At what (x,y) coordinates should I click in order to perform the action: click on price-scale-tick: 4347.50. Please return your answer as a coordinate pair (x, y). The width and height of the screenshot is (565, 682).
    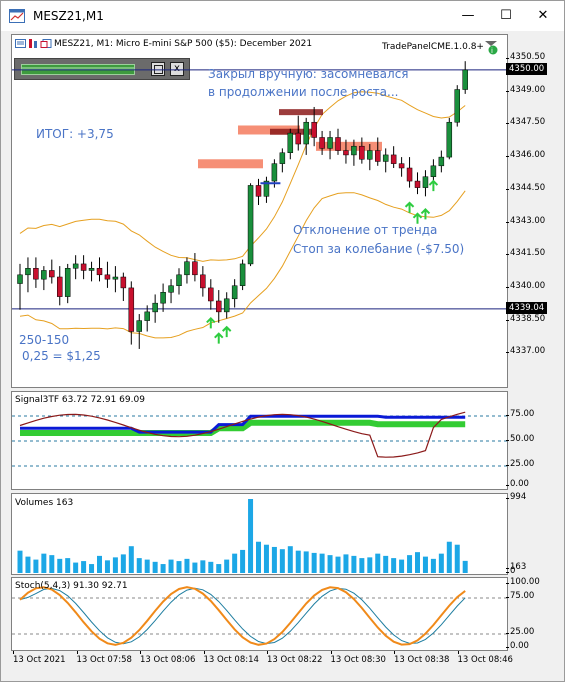
    Looking at the image, I should click on (528, 122).